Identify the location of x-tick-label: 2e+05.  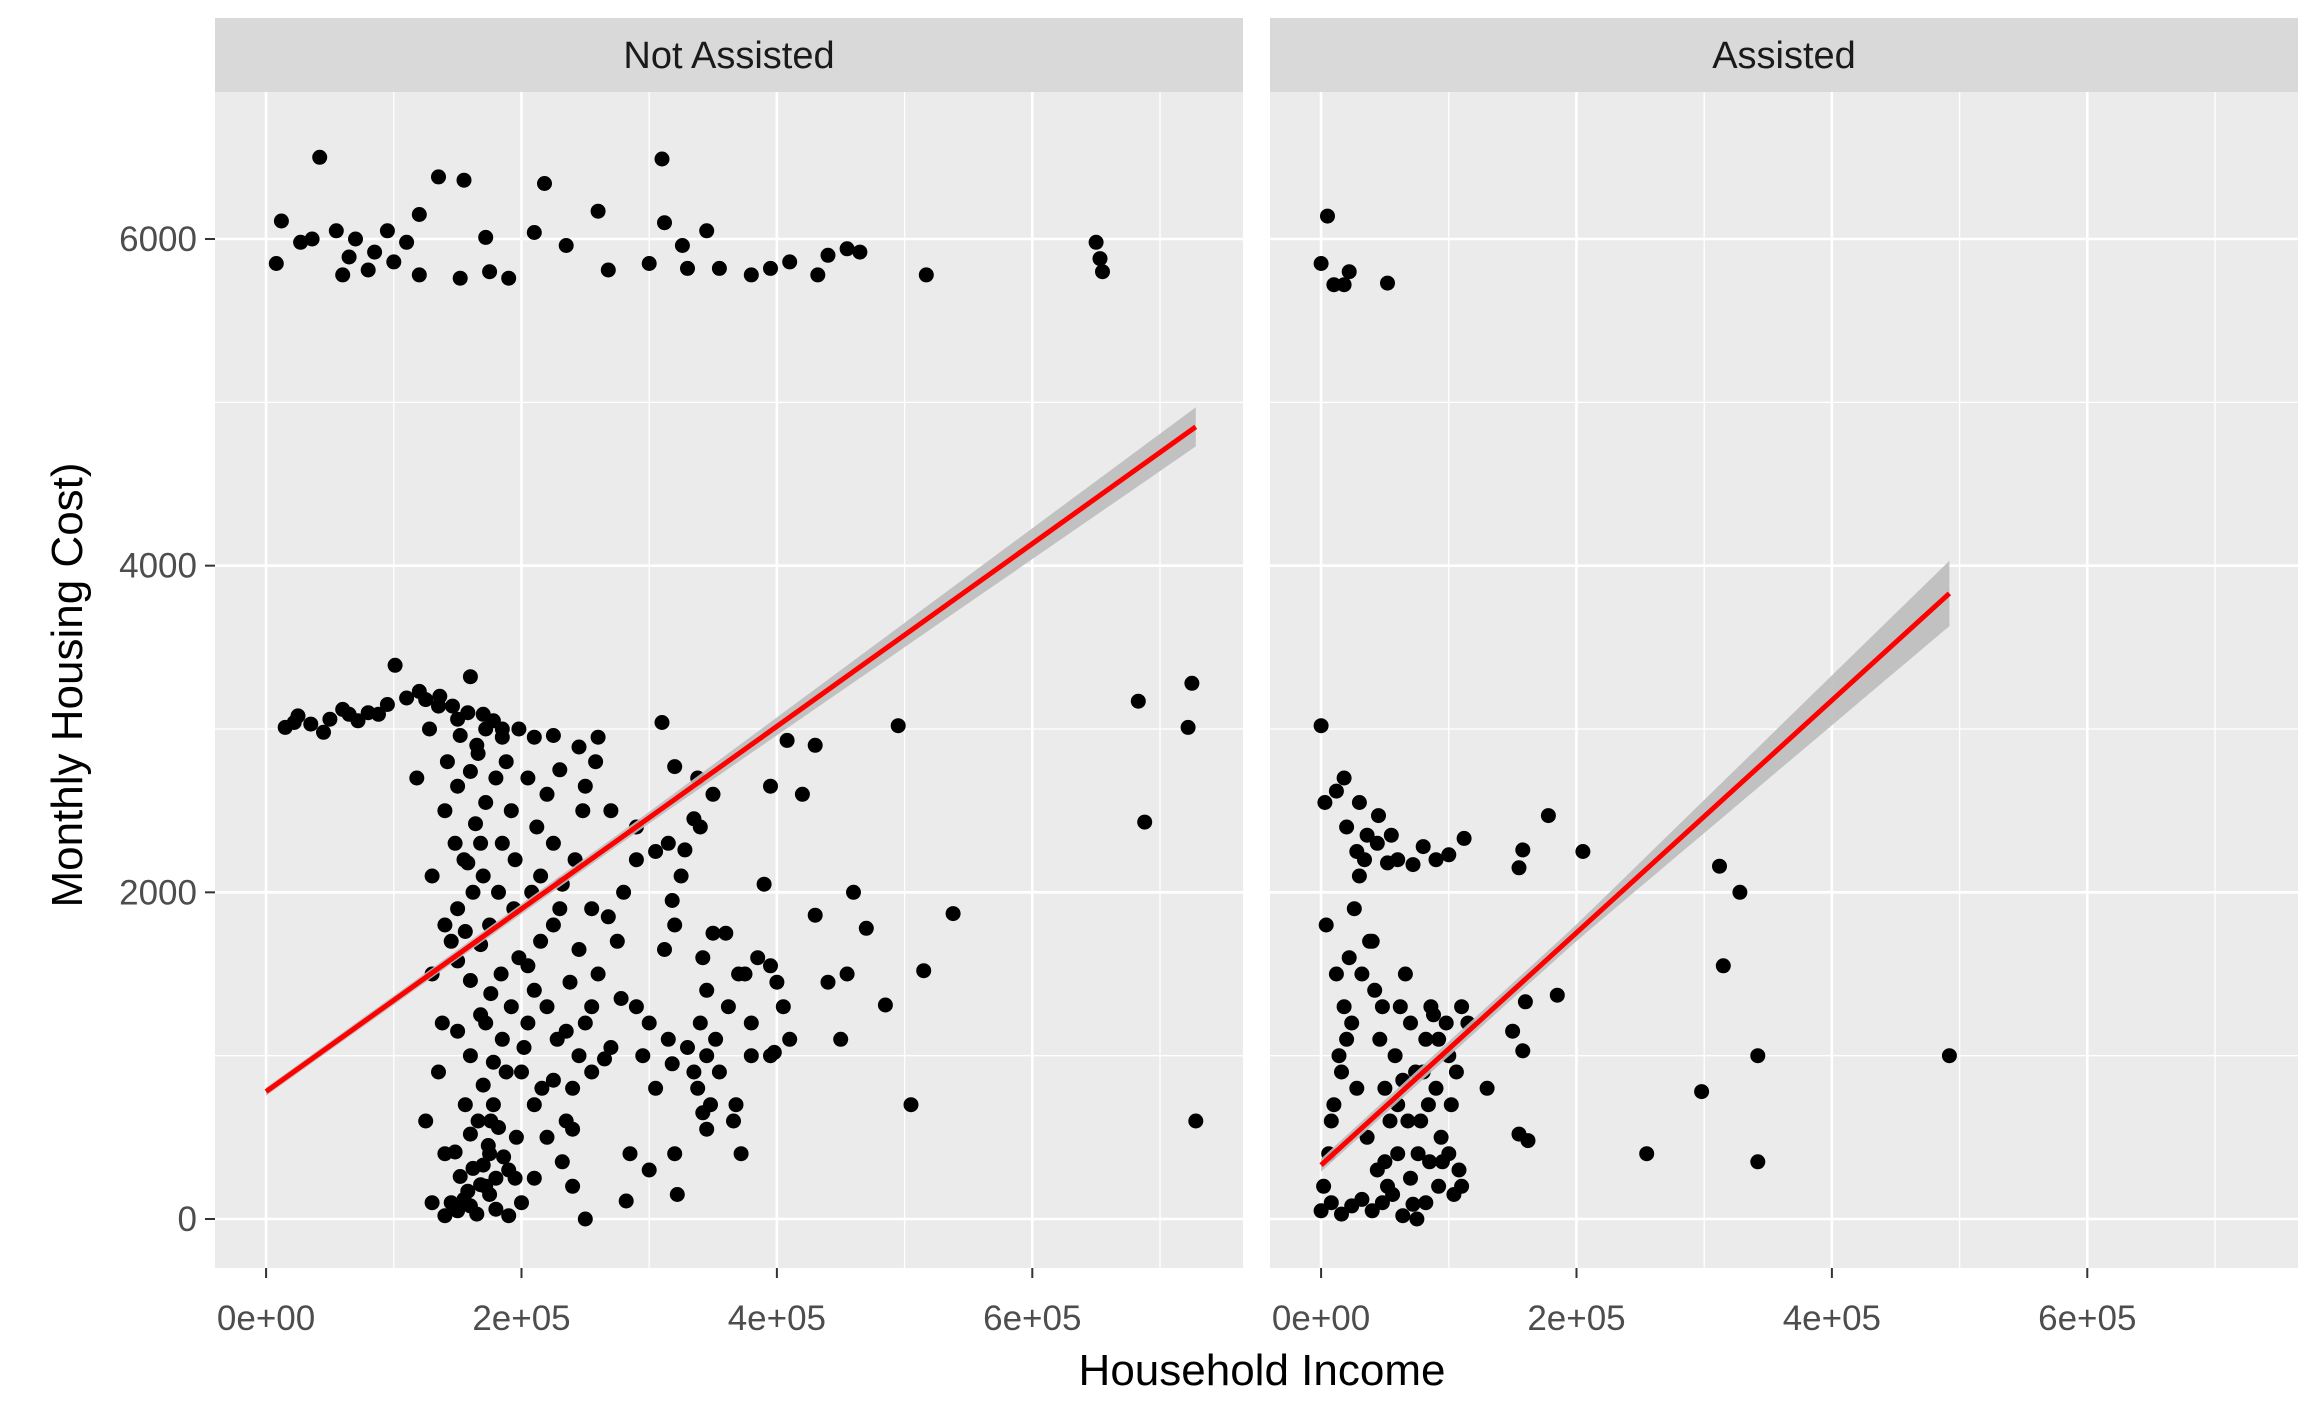
(1576, 1318).